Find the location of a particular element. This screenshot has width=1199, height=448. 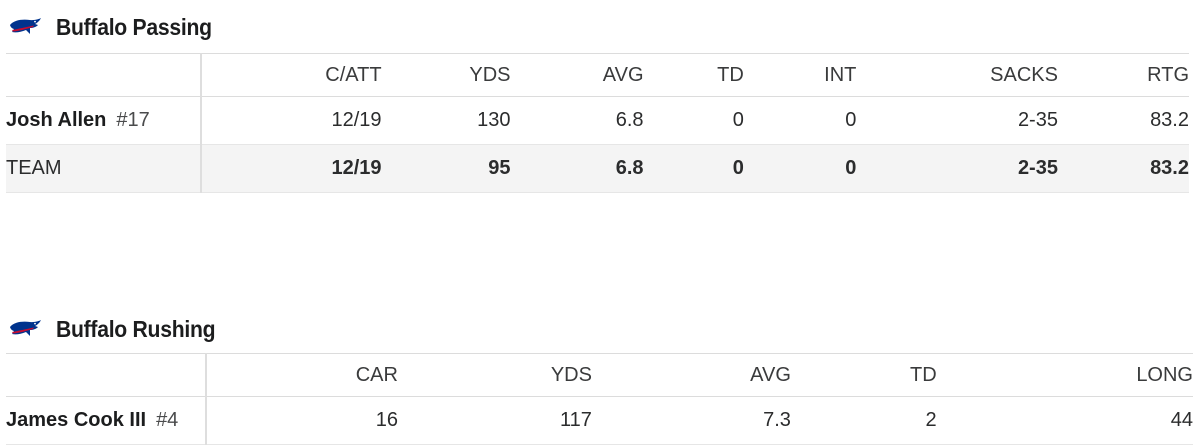

stat-cell: 7.3 is located at coordinates (691, 420).